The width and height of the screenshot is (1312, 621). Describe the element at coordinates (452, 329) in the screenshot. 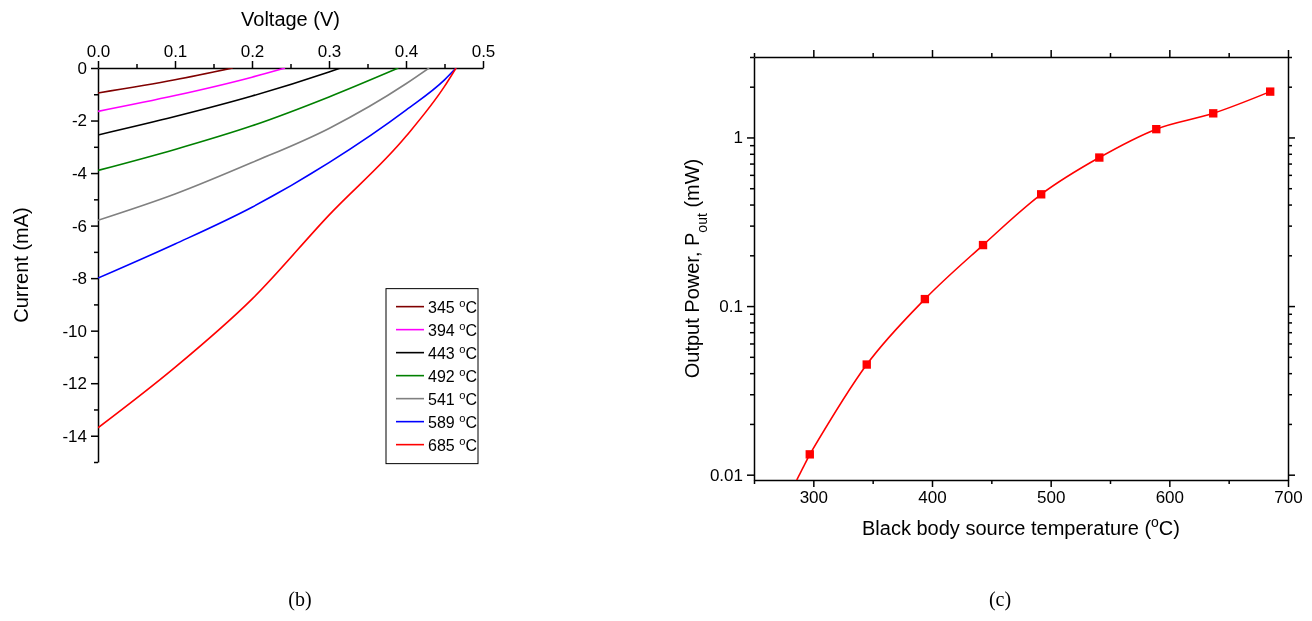

I see `legend-label: 394 $^{o}$C` at that location.